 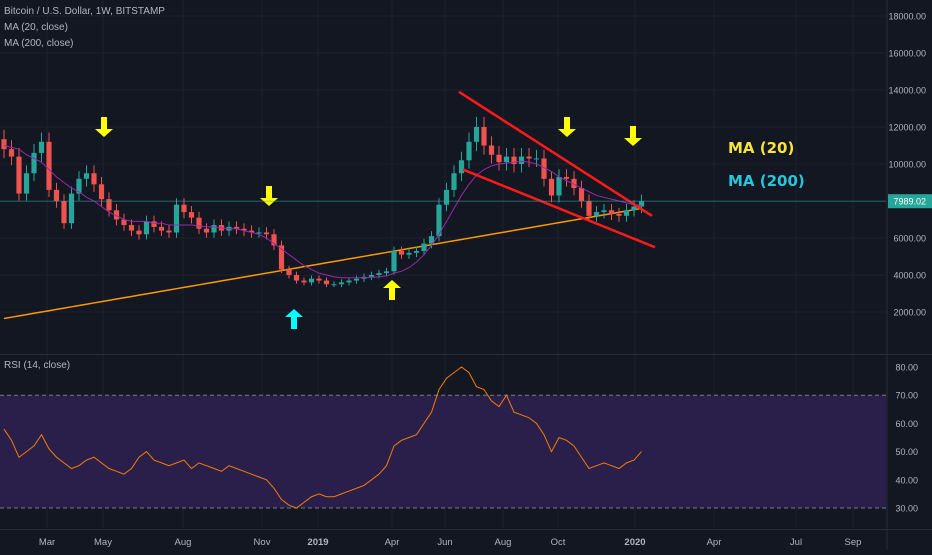 I want to click on time-tick-label: Apr, so click(x=714, y=542).